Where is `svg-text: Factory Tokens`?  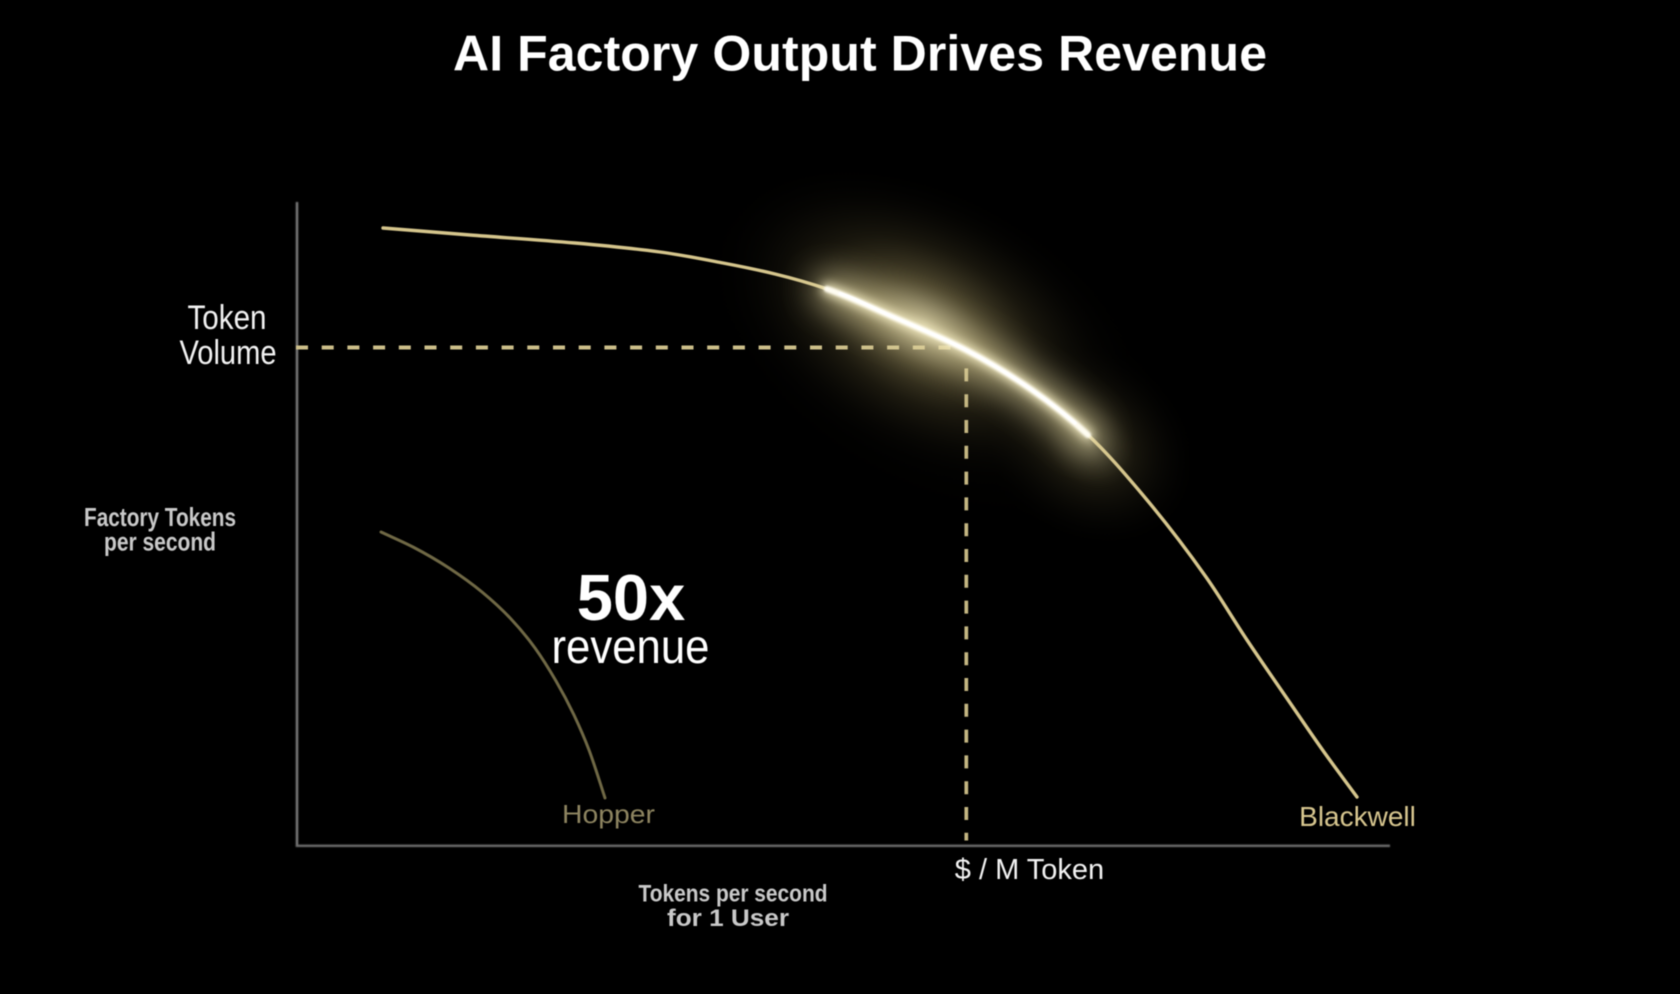 svg-text: Factory Tokens is located at coordinates (160, 517).